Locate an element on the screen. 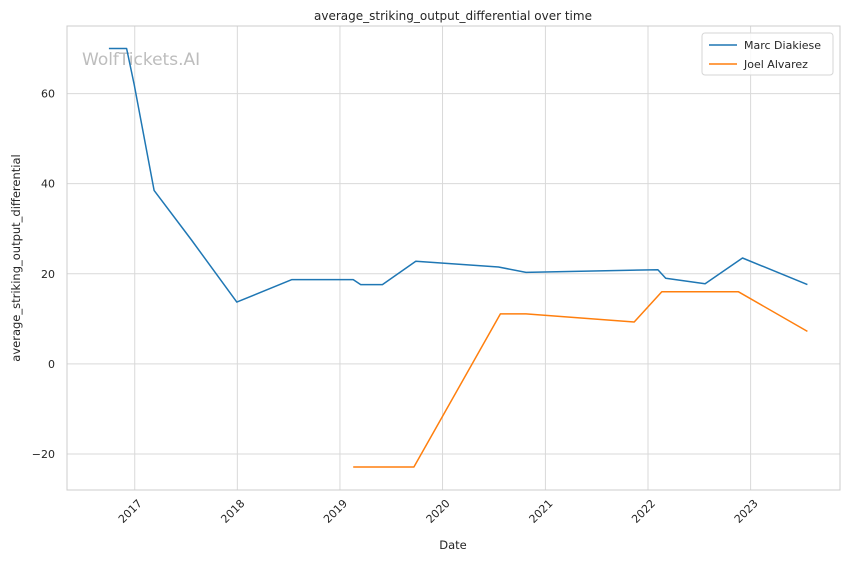  legend: Marc Diakiese Joel Alvarez is located at coordinates (767, 54).